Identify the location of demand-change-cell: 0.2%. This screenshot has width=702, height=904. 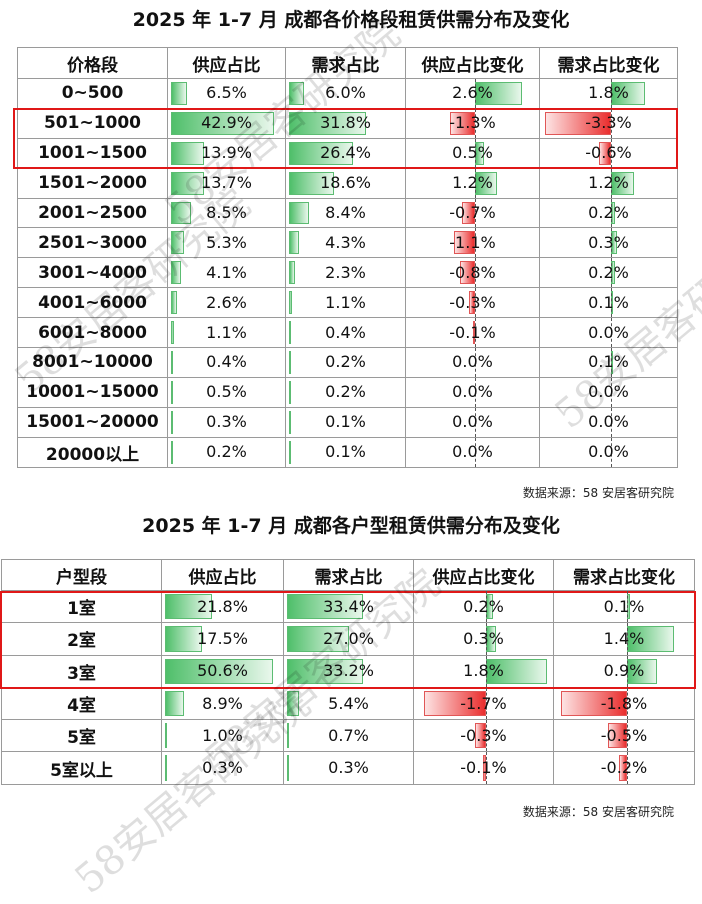
(608, 213).